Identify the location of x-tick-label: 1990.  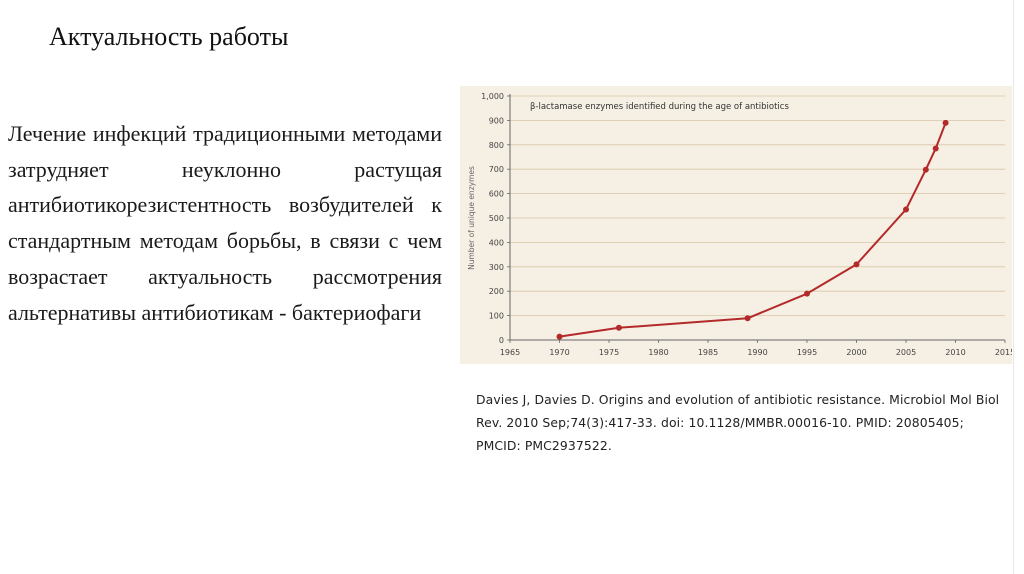
(757, 352).